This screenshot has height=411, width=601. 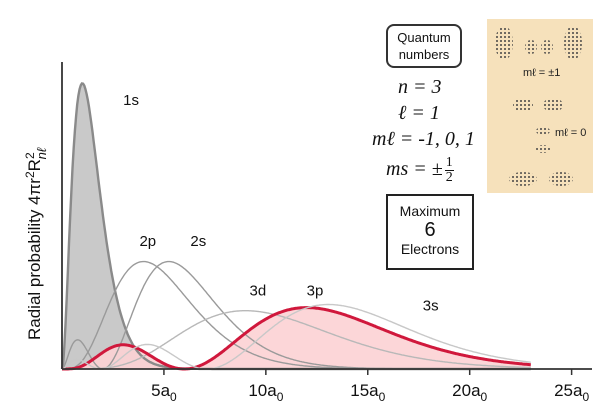 I want to click on curve-label-3p: 3p, so click(x=315, y=290).